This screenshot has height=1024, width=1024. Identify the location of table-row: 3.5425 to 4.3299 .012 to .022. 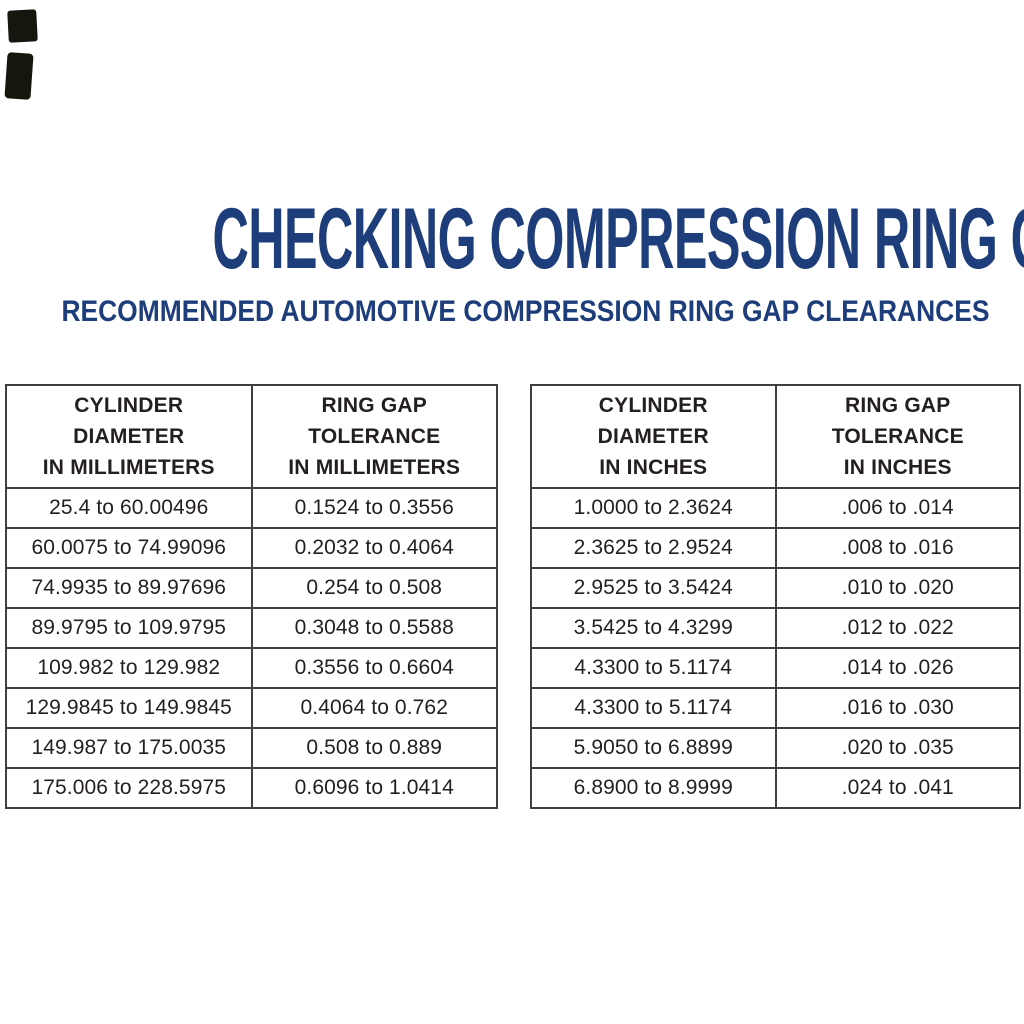
(775, 628).